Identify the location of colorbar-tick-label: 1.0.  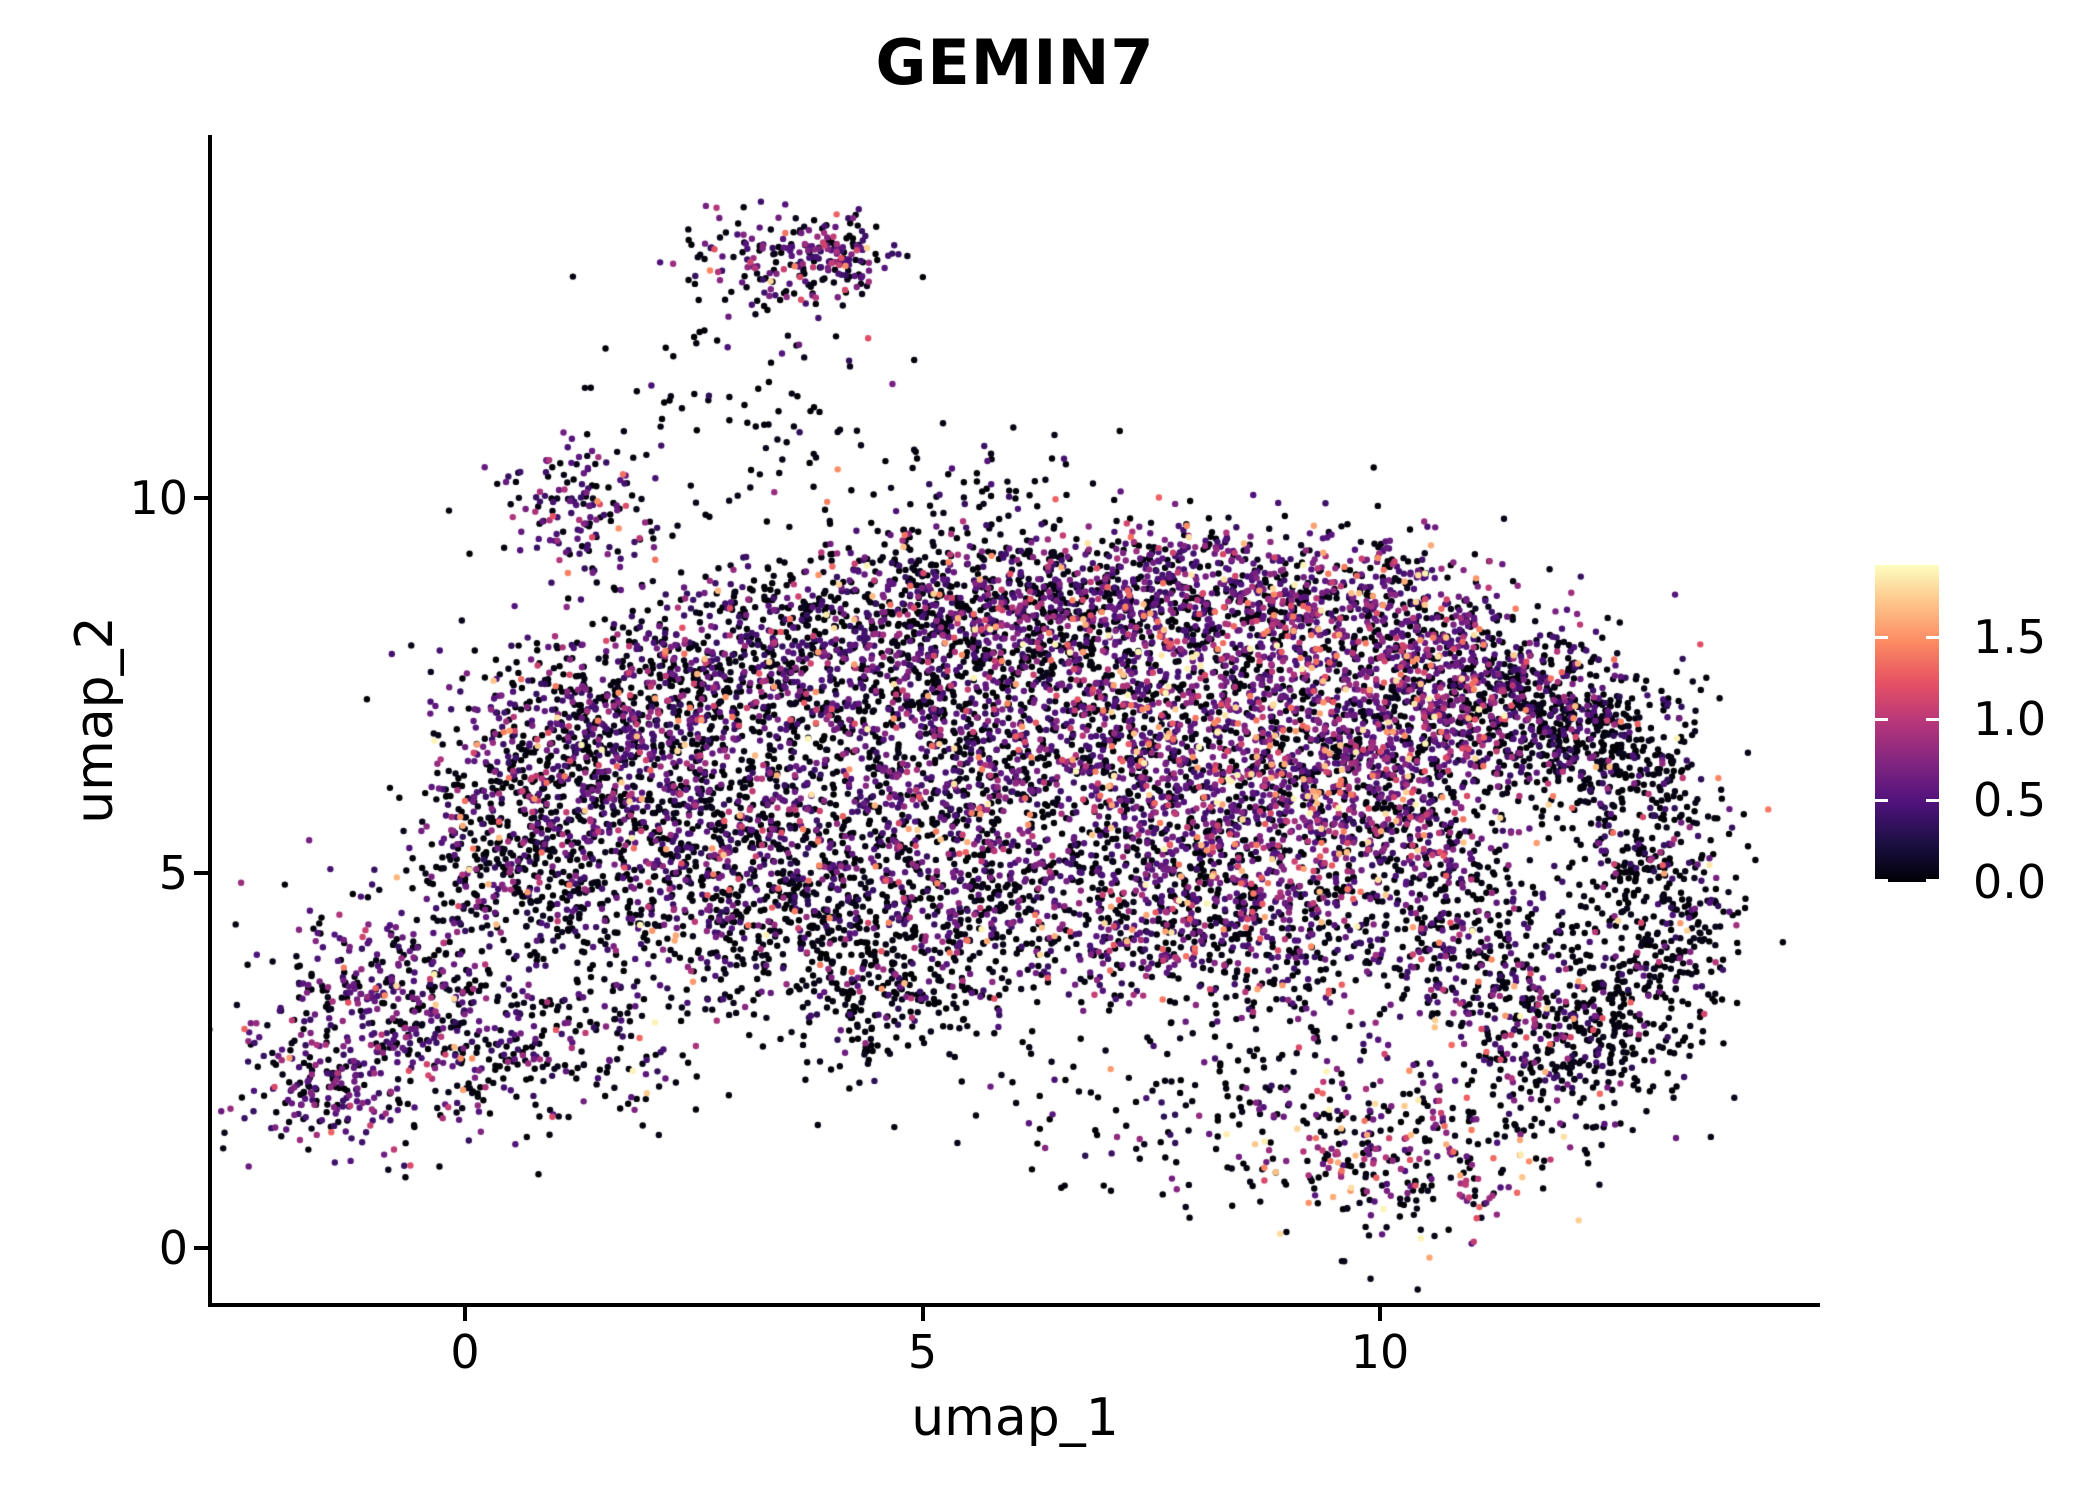
(2010, 718).